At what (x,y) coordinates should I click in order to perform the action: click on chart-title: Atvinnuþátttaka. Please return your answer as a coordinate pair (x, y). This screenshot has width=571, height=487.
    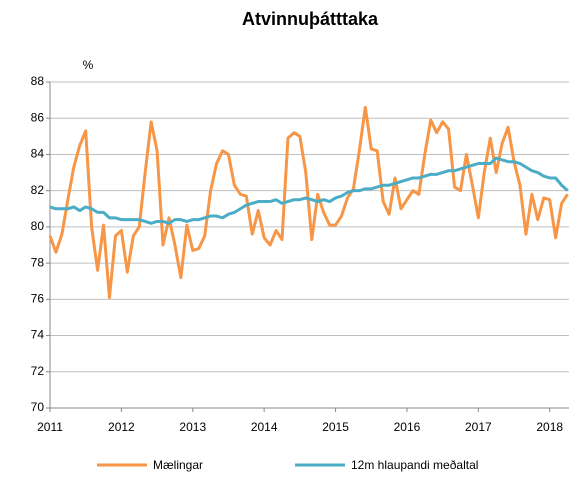
    Looking at the image, I should click on (310, 19).